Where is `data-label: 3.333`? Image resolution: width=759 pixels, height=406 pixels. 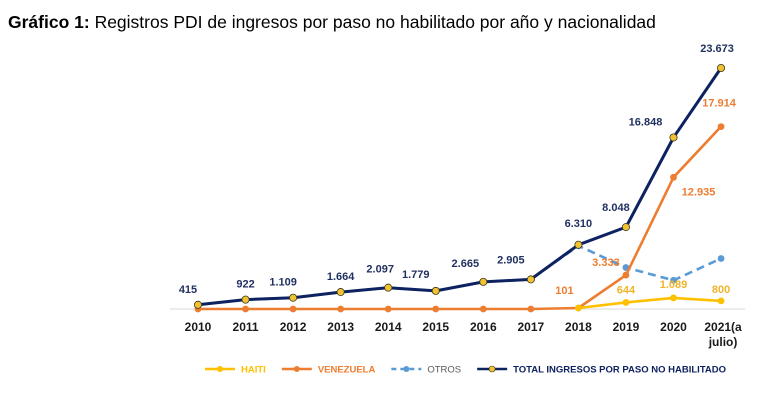 data-label: 3.333 is located at coordinates (606, 263).